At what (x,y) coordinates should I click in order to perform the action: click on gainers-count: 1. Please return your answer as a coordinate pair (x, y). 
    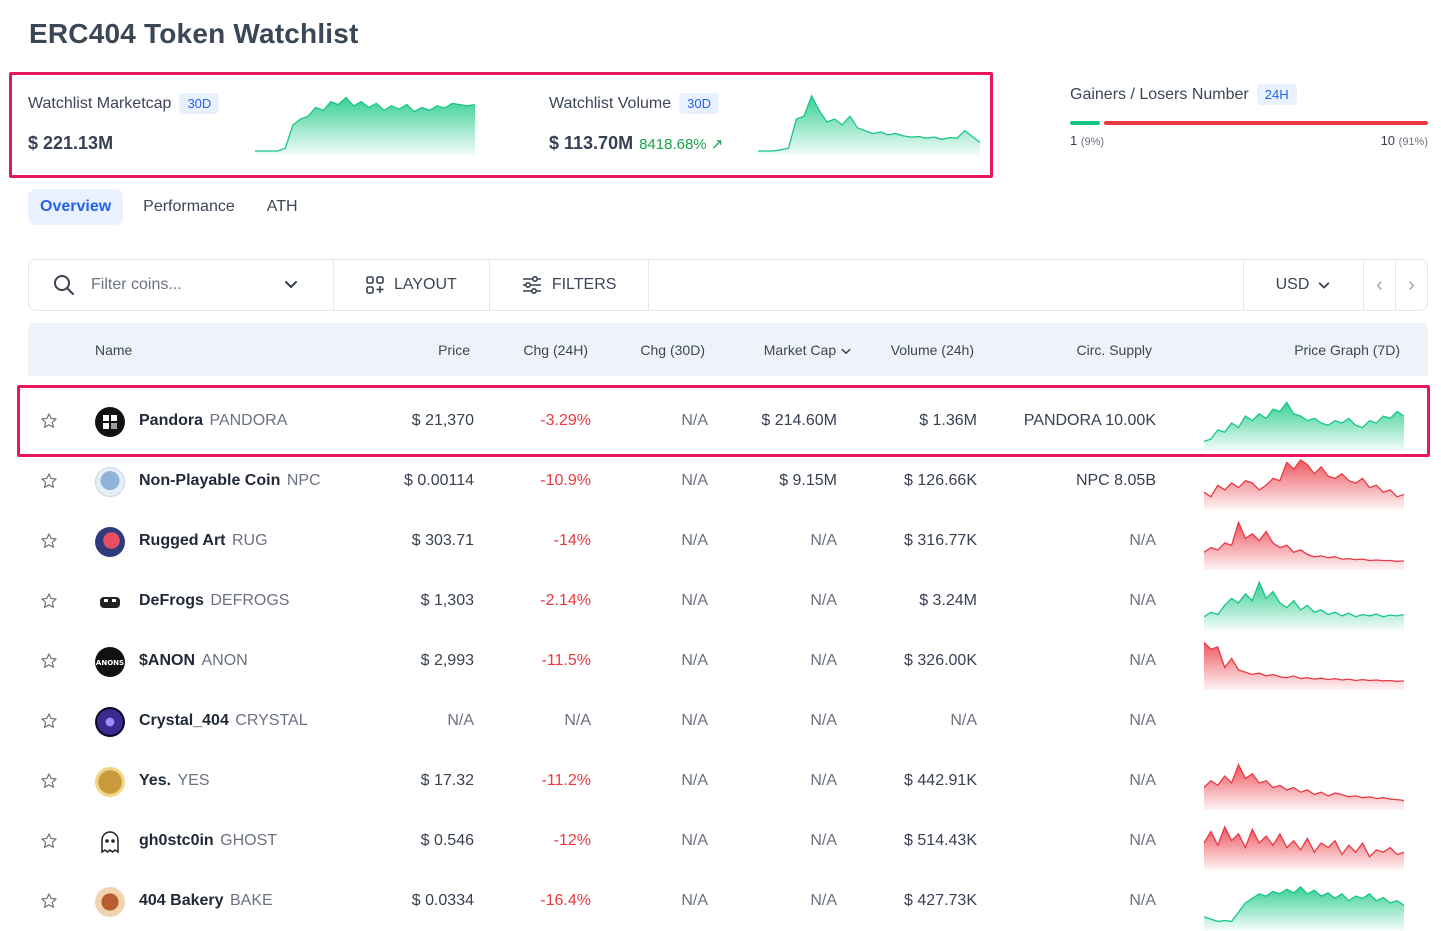
    Looking at the image, I should click on (1074, 140).